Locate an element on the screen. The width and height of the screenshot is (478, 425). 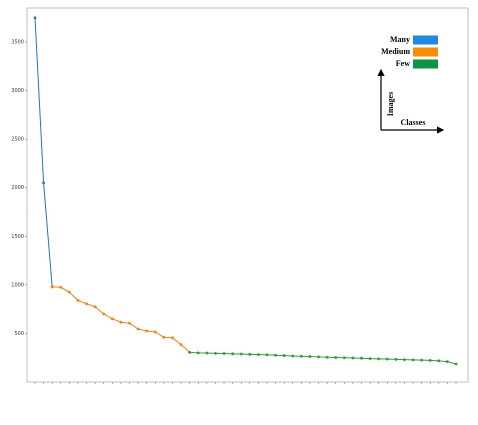
y-tick-label: 3000 is located at coordinates (17, 91).